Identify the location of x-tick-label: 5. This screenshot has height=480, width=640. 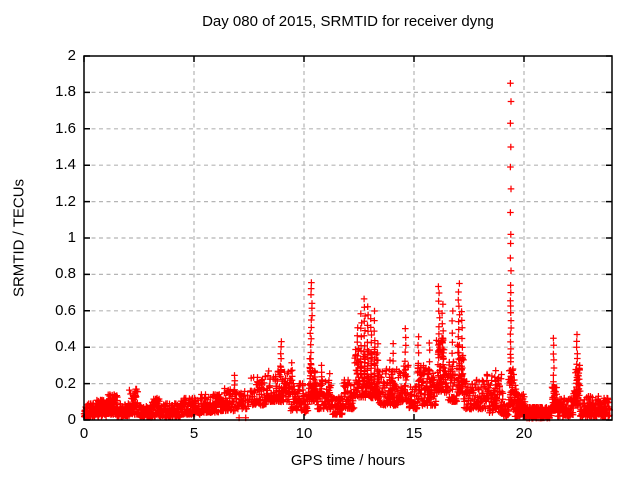
(194, 433).